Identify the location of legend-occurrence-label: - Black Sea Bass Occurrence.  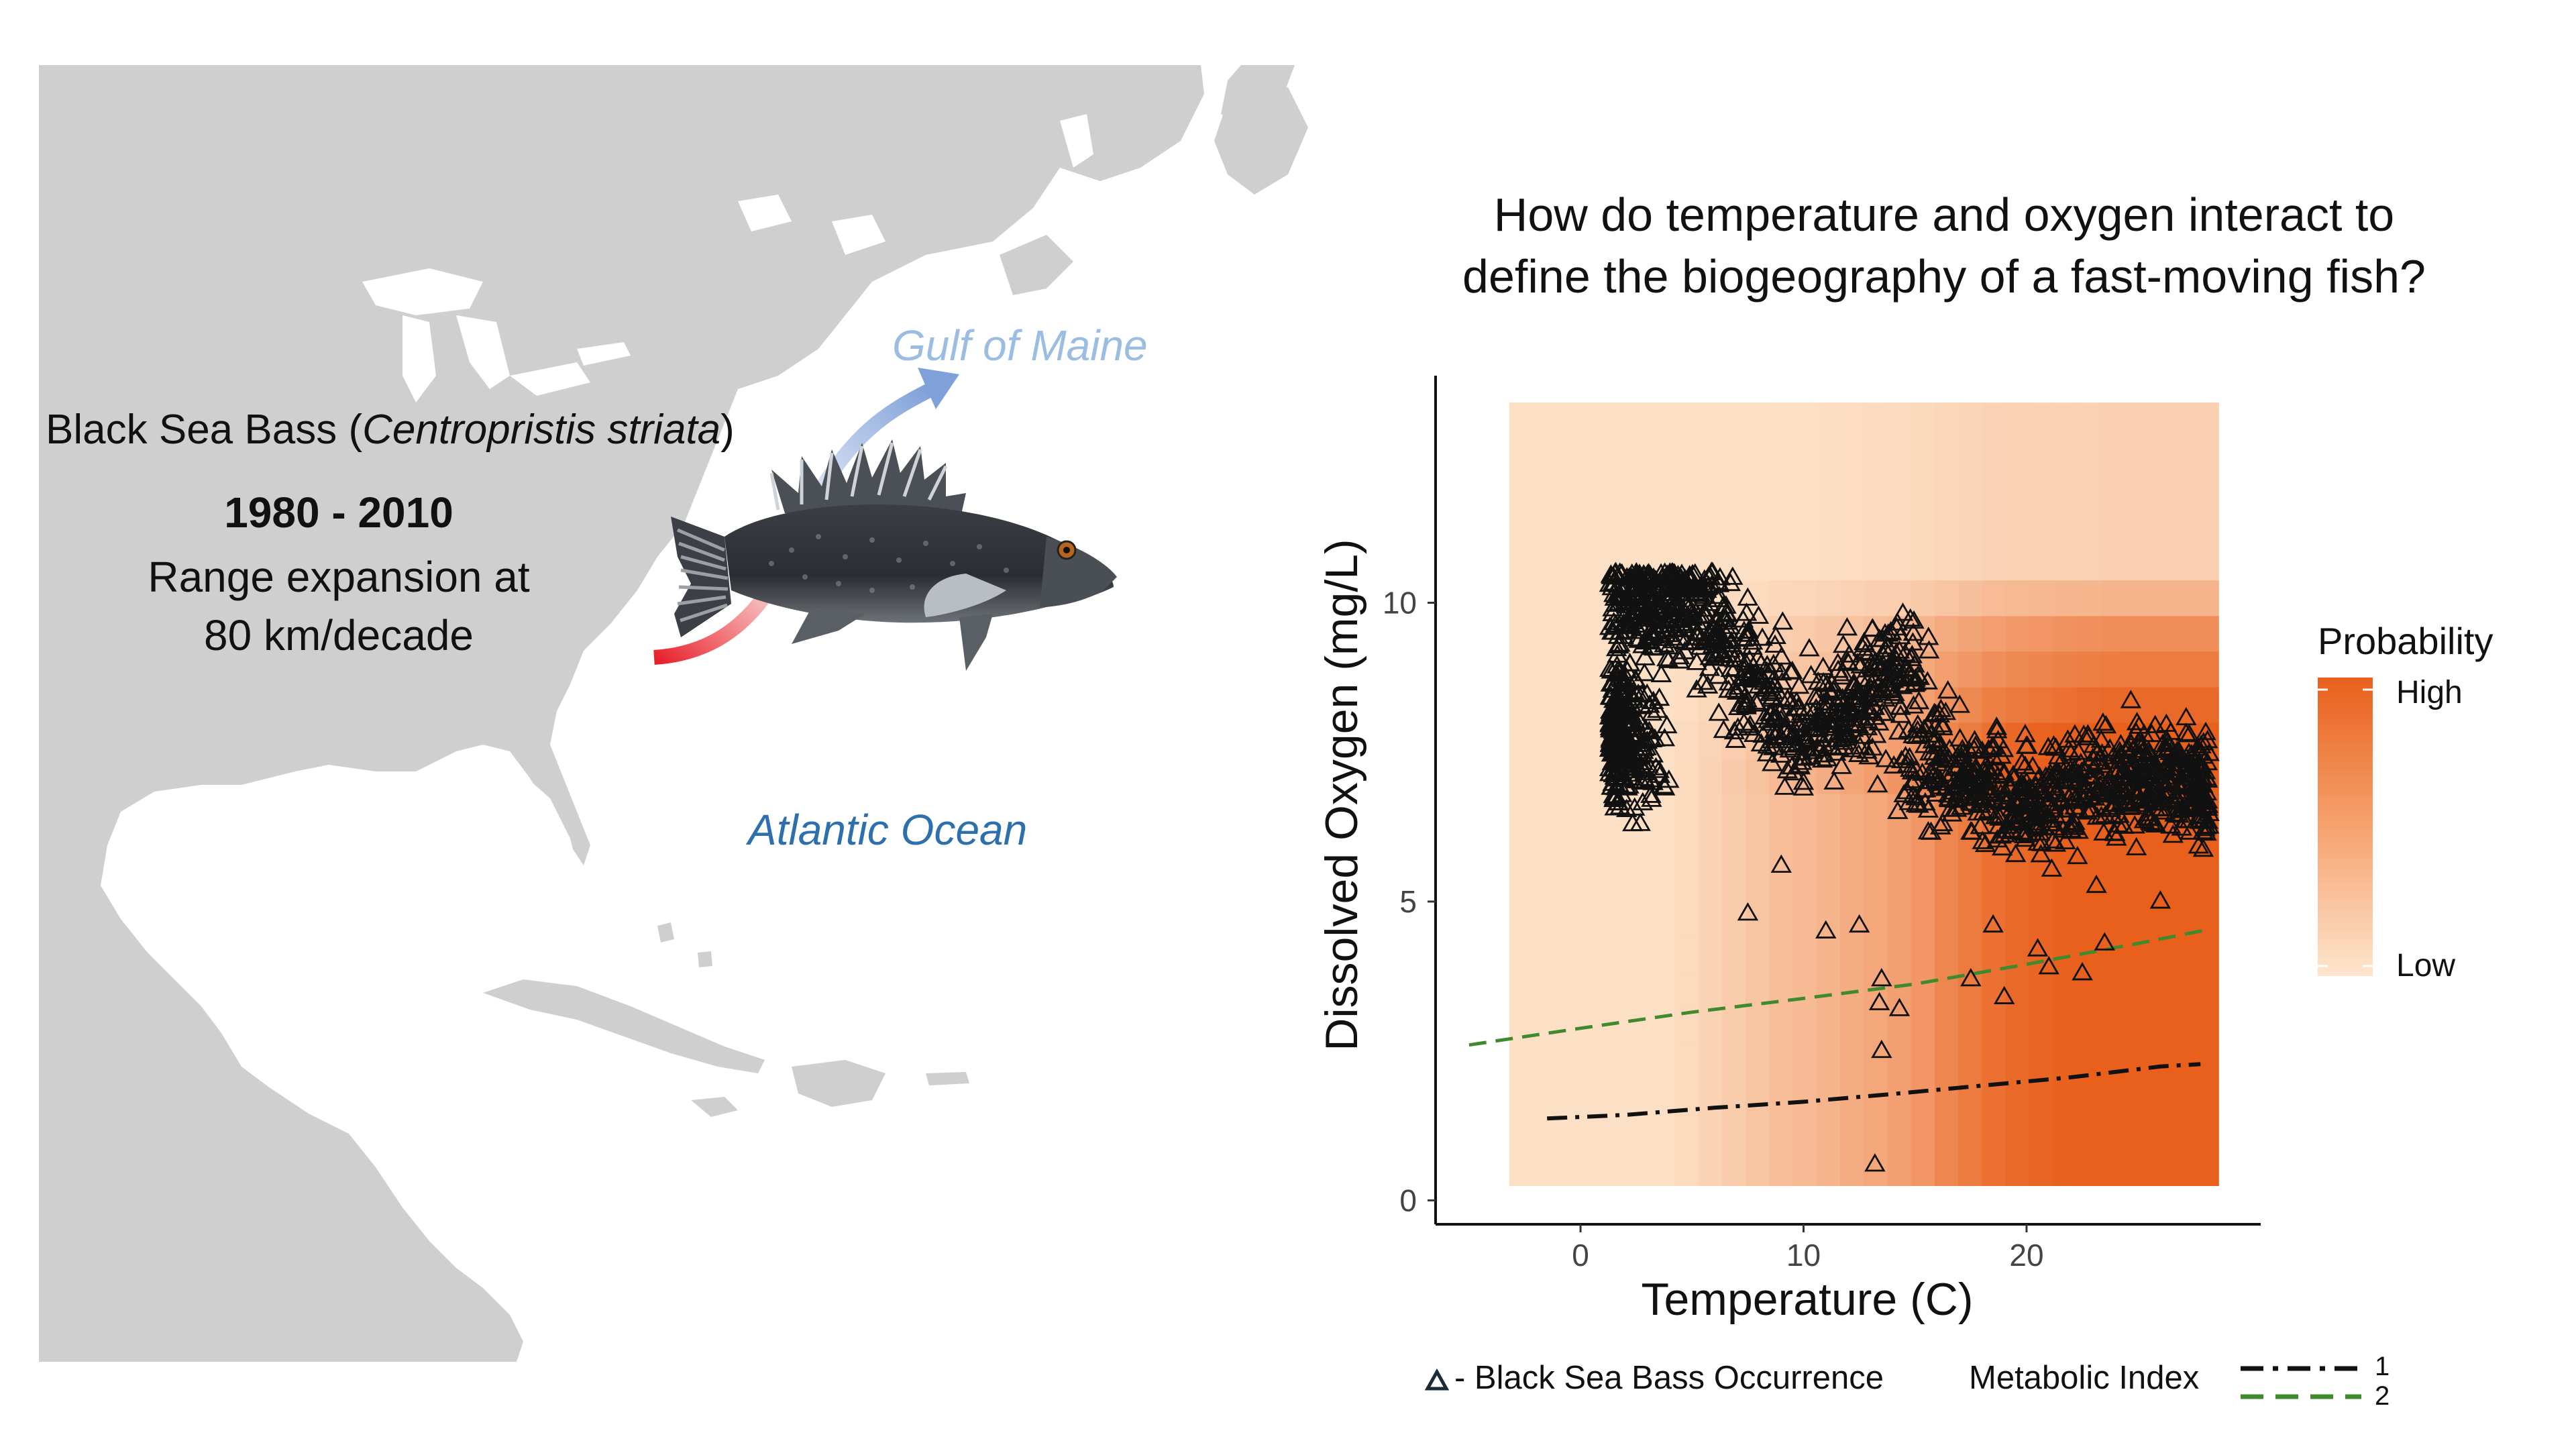
(1669, 1378).